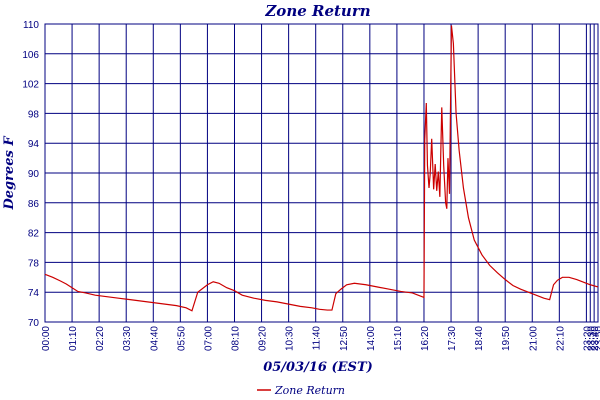 The height and width of the screenshot is (400, 600). What do you see at coordinates (398, 338) in the screenshot?
I see `x-tick-label: 15:10` at bounding box center [398, 338].